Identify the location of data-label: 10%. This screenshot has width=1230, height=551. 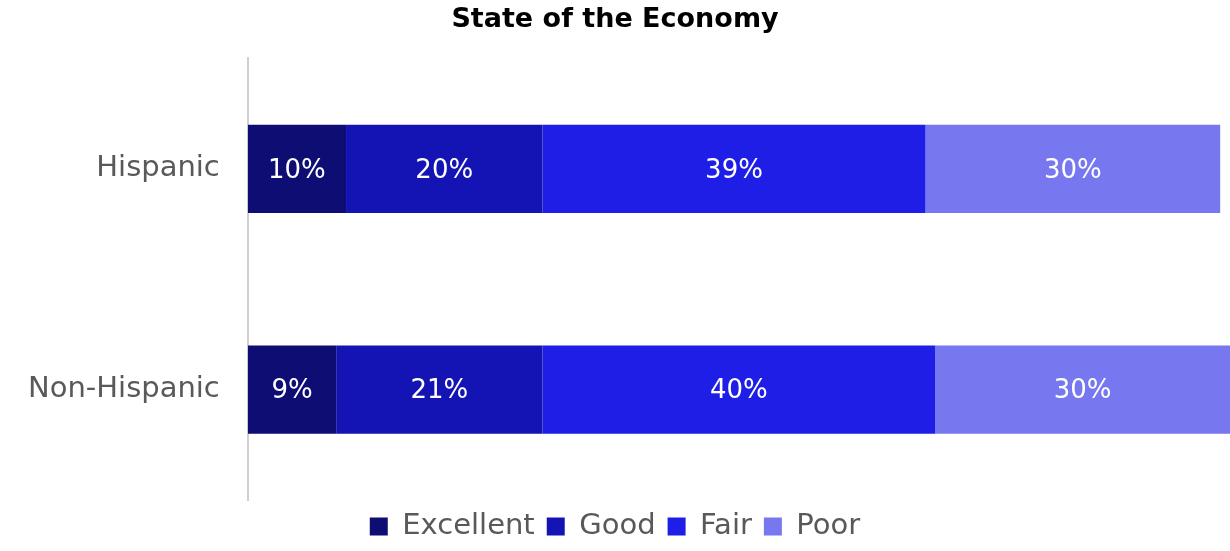
(297, 168).